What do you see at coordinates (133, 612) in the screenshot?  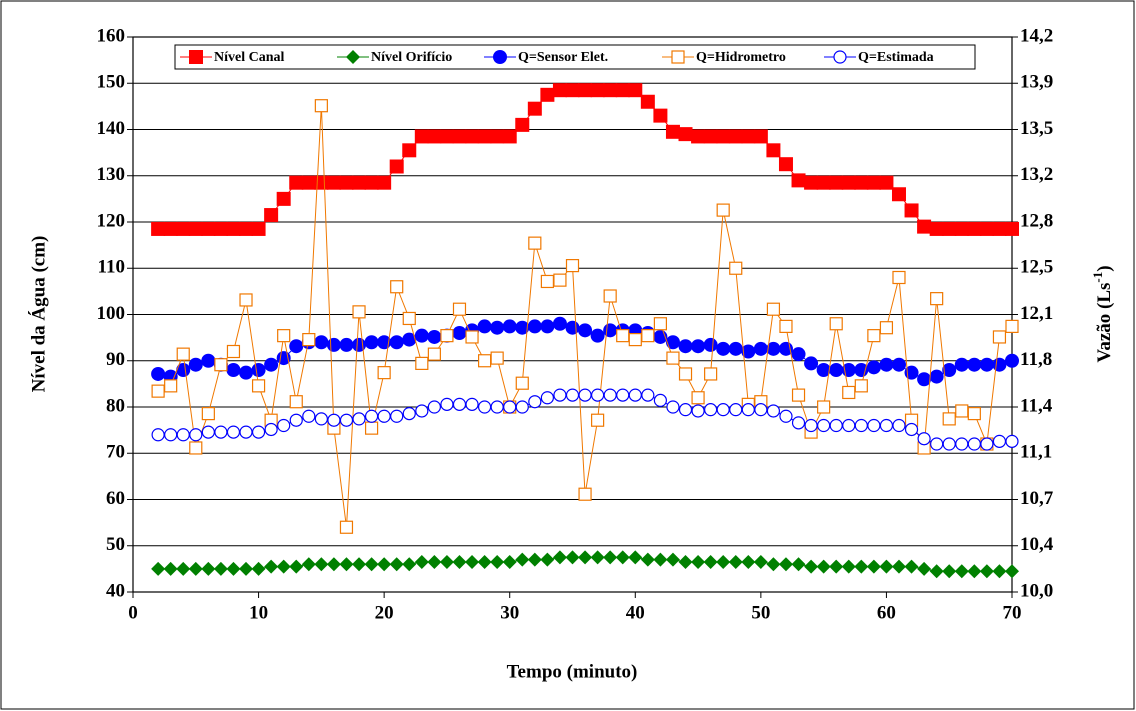 I see `x-tick-label: 0` at bounding box center [133, 612].